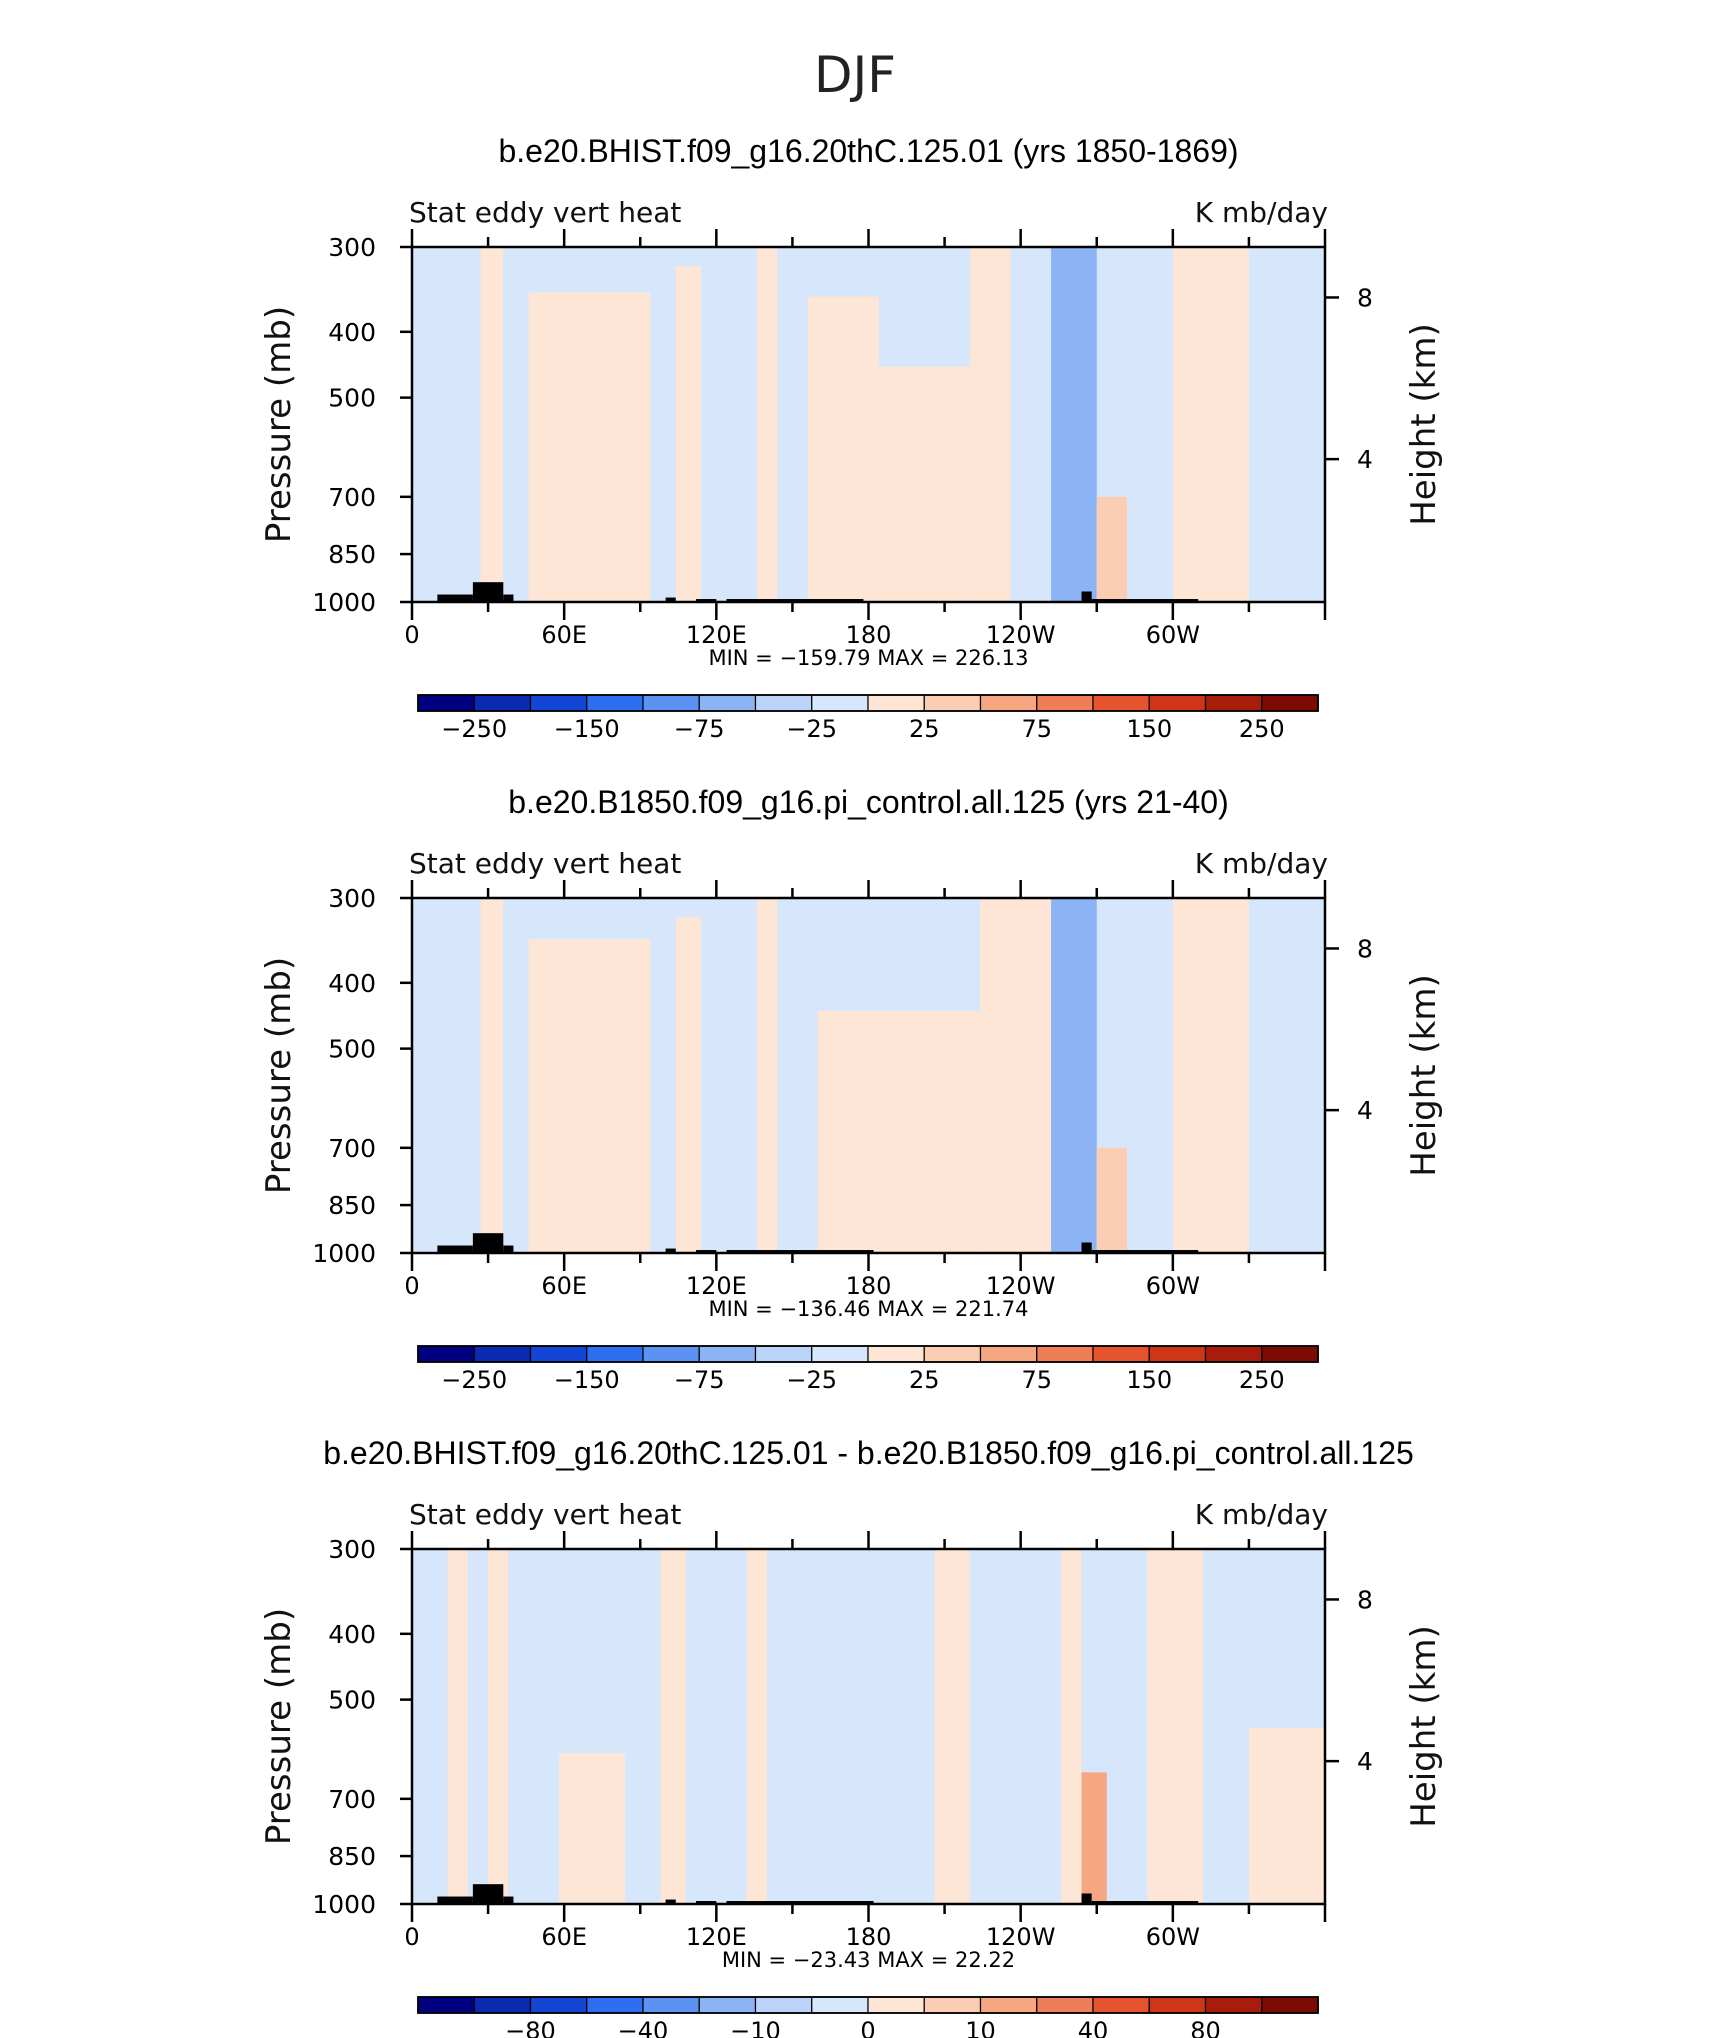  What do you see at coordinates (869, 1937) in the screenshot?
I see `x-tick-label: 180` at bounding box center [869, 1937].